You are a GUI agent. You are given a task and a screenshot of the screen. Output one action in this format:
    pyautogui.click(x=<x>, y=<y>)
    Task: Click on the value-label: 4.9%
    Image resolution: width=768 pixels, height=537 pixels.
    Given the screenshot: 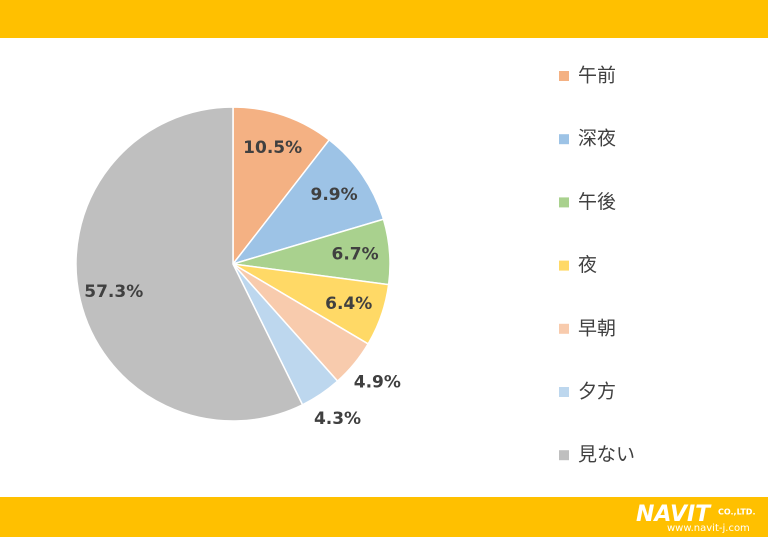 What is the action you would take?
    pyautogui.click(x=377, y=383)
    